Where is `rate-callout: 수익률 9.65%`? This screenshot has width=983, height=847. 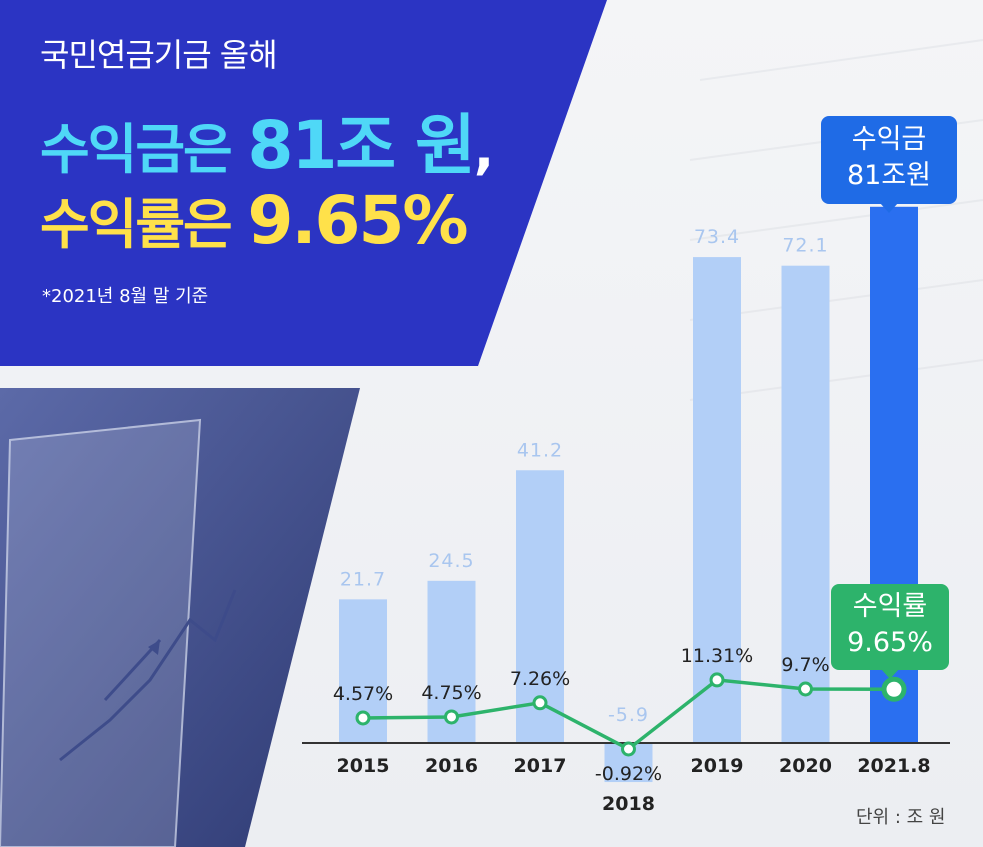 rate-callout: 수익률 9.65% is located at coordinates (890, 631).